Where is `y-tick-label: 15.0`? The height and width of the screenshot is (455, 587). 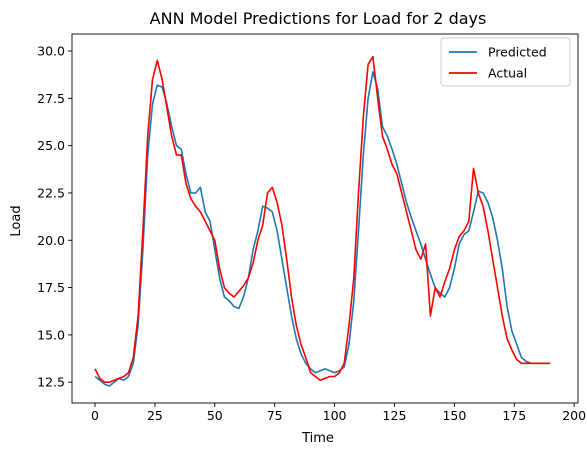
y-tick-label: 15.0 is located at coordinates (51, 334).